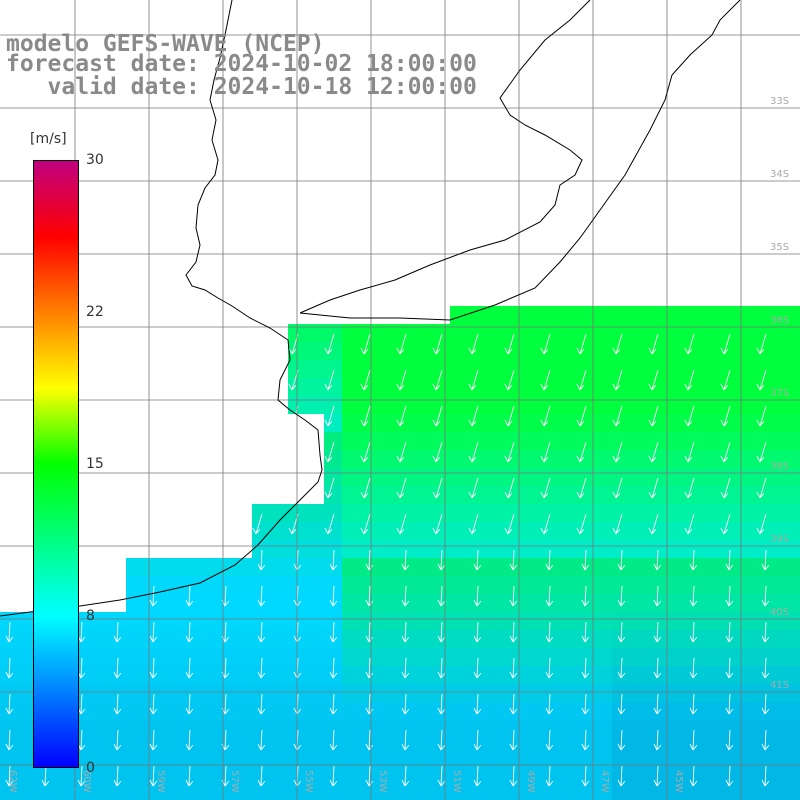  I want to click on colorbar-tick-0: 0, so click(90, 768).